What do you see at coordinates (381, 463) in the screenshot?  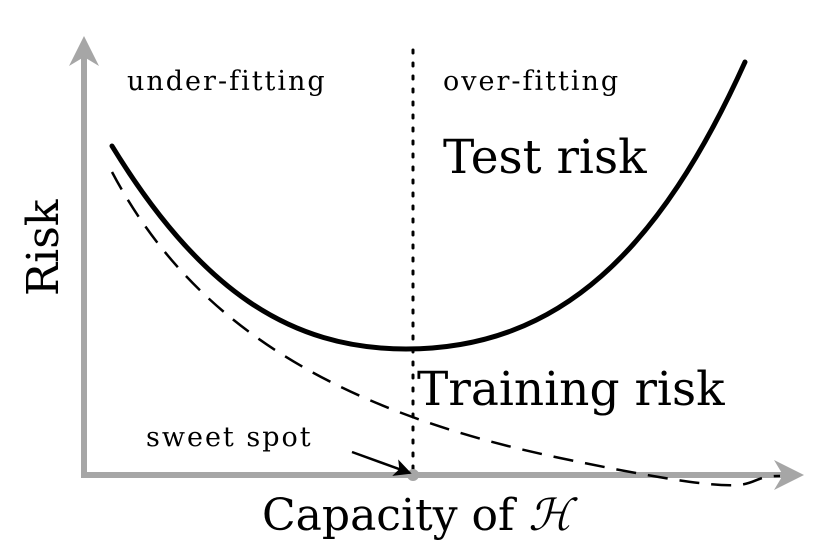 I see `sweet-spot-arrow` at bounding box center [381, 463].